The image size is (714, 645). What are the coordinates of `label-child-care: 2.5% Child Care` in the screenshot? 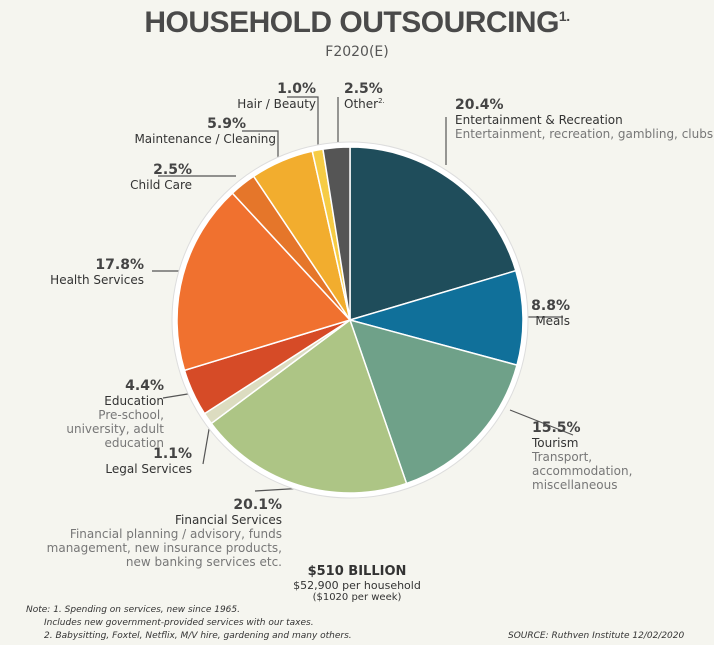 It's located at (161, 177).